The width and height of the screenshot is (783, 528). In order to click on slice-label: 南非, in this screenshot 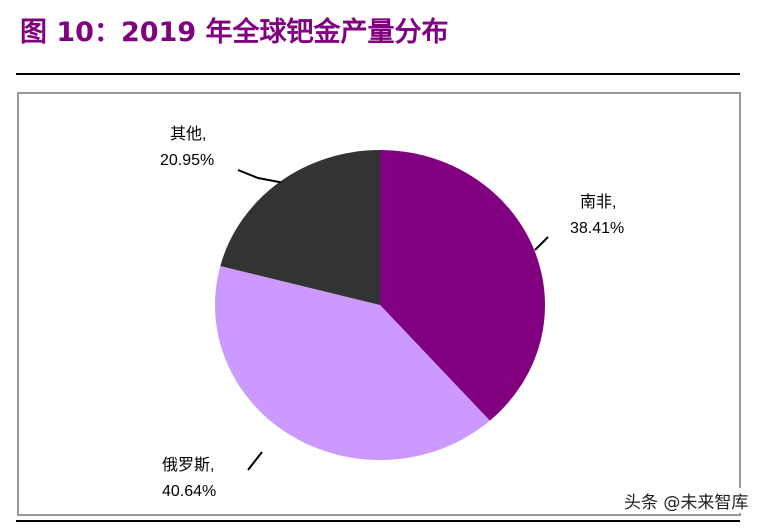, I will do `click(598, 202)`.